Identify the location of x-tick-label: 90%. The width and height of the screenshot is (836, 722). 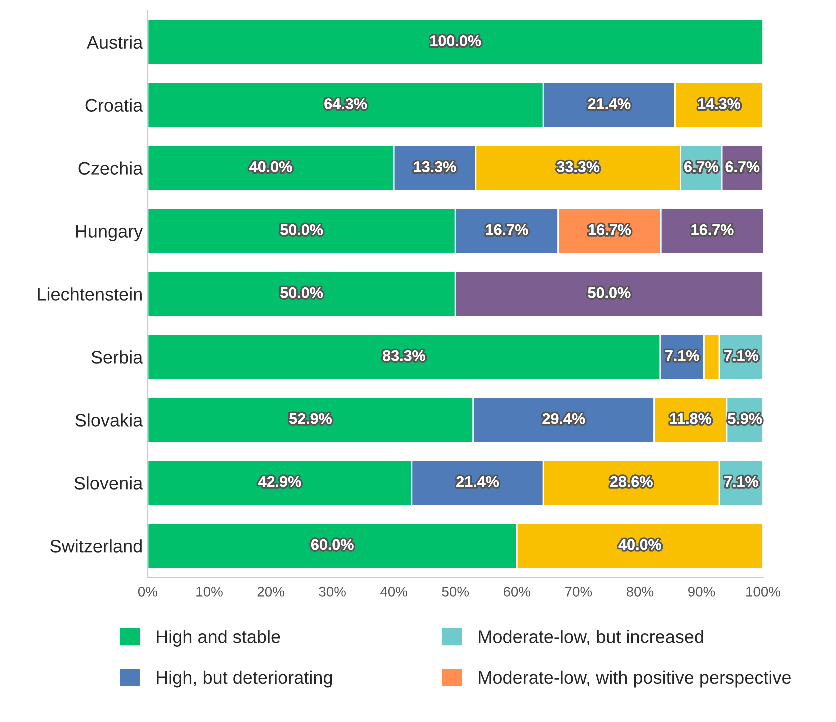
(702, 591).